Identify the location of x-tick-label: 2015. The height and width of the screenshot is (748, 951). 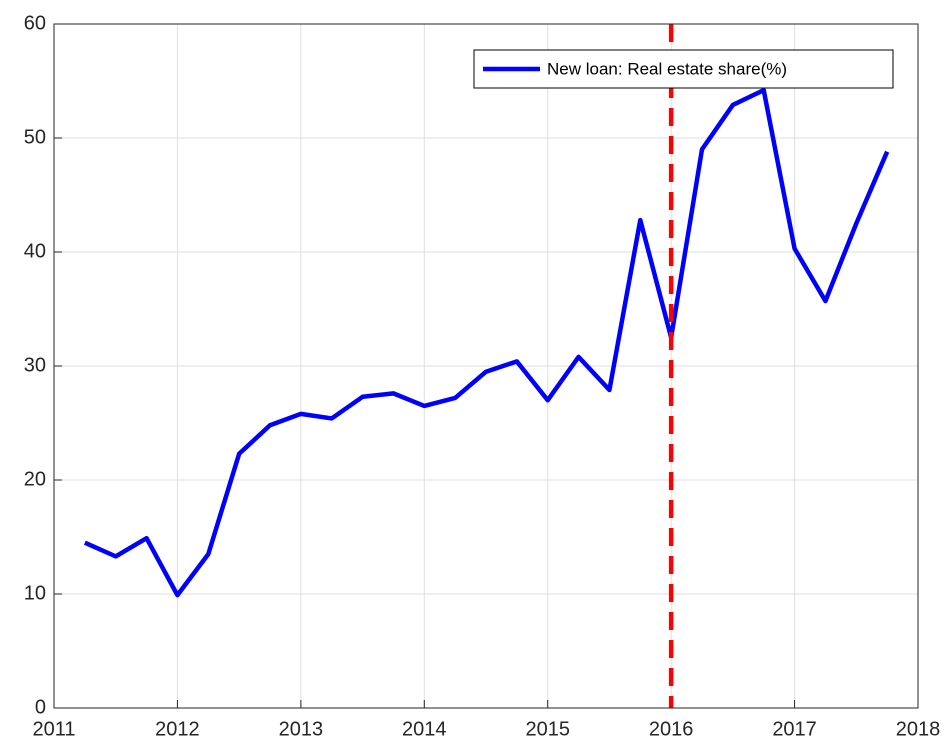
(547, 729).